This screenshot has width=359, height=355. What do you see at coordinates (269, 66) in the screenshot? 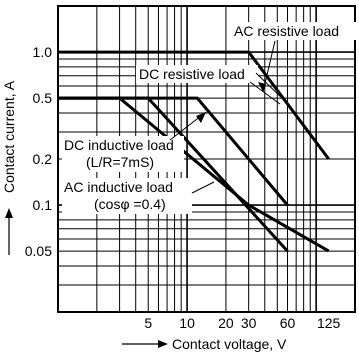
I see `leader-ac-resistive` at bounding box center [269, 66].